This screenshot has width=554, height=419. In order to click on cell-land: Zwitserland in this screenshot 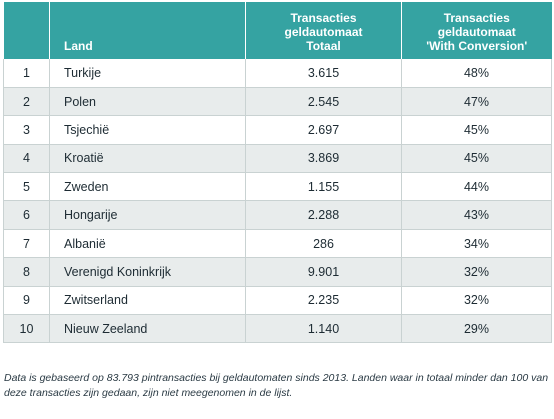, I will do `click(147, 301)`.